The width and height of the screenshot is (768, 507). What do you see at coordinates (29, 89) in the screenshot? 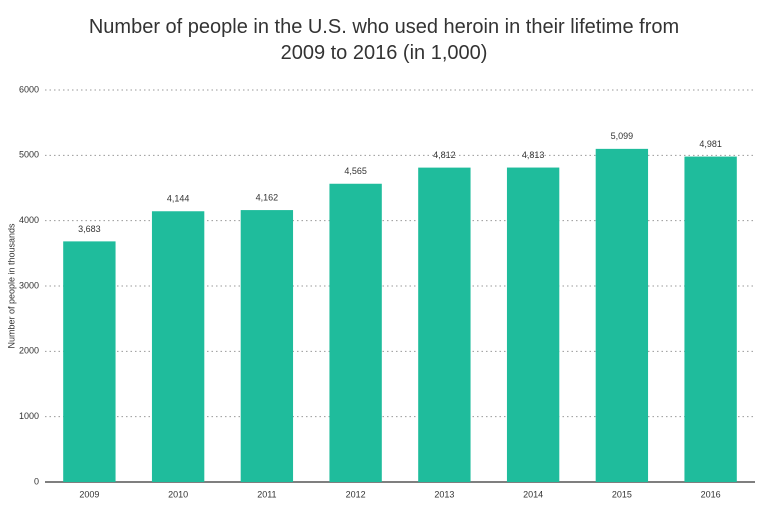
I see `y-tick-label: 6000` at bounding box center [29, 89].